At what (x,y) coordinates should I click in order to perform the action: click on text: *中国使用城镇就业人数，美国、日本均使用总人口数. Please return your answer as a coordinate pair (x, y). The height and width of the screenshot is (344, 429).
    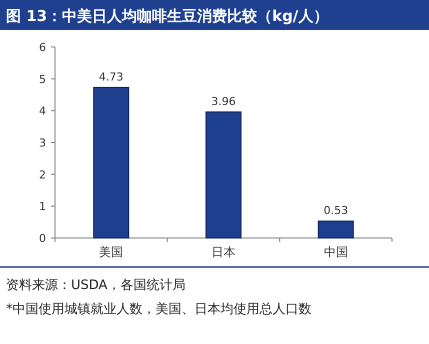
    Looking at the image, I should click on (159, 309).